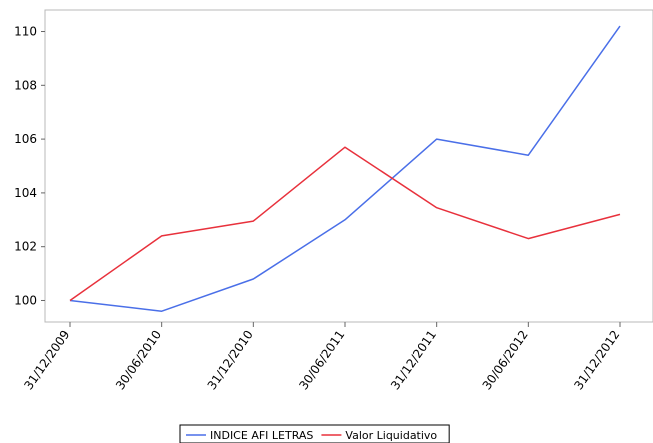 Image resolution: width=653 pixels, height=443 pixels. Describe the element at coordinates (413, 360) in the screenshot. I see `x-tick-label: 31/12/2011` at that location.